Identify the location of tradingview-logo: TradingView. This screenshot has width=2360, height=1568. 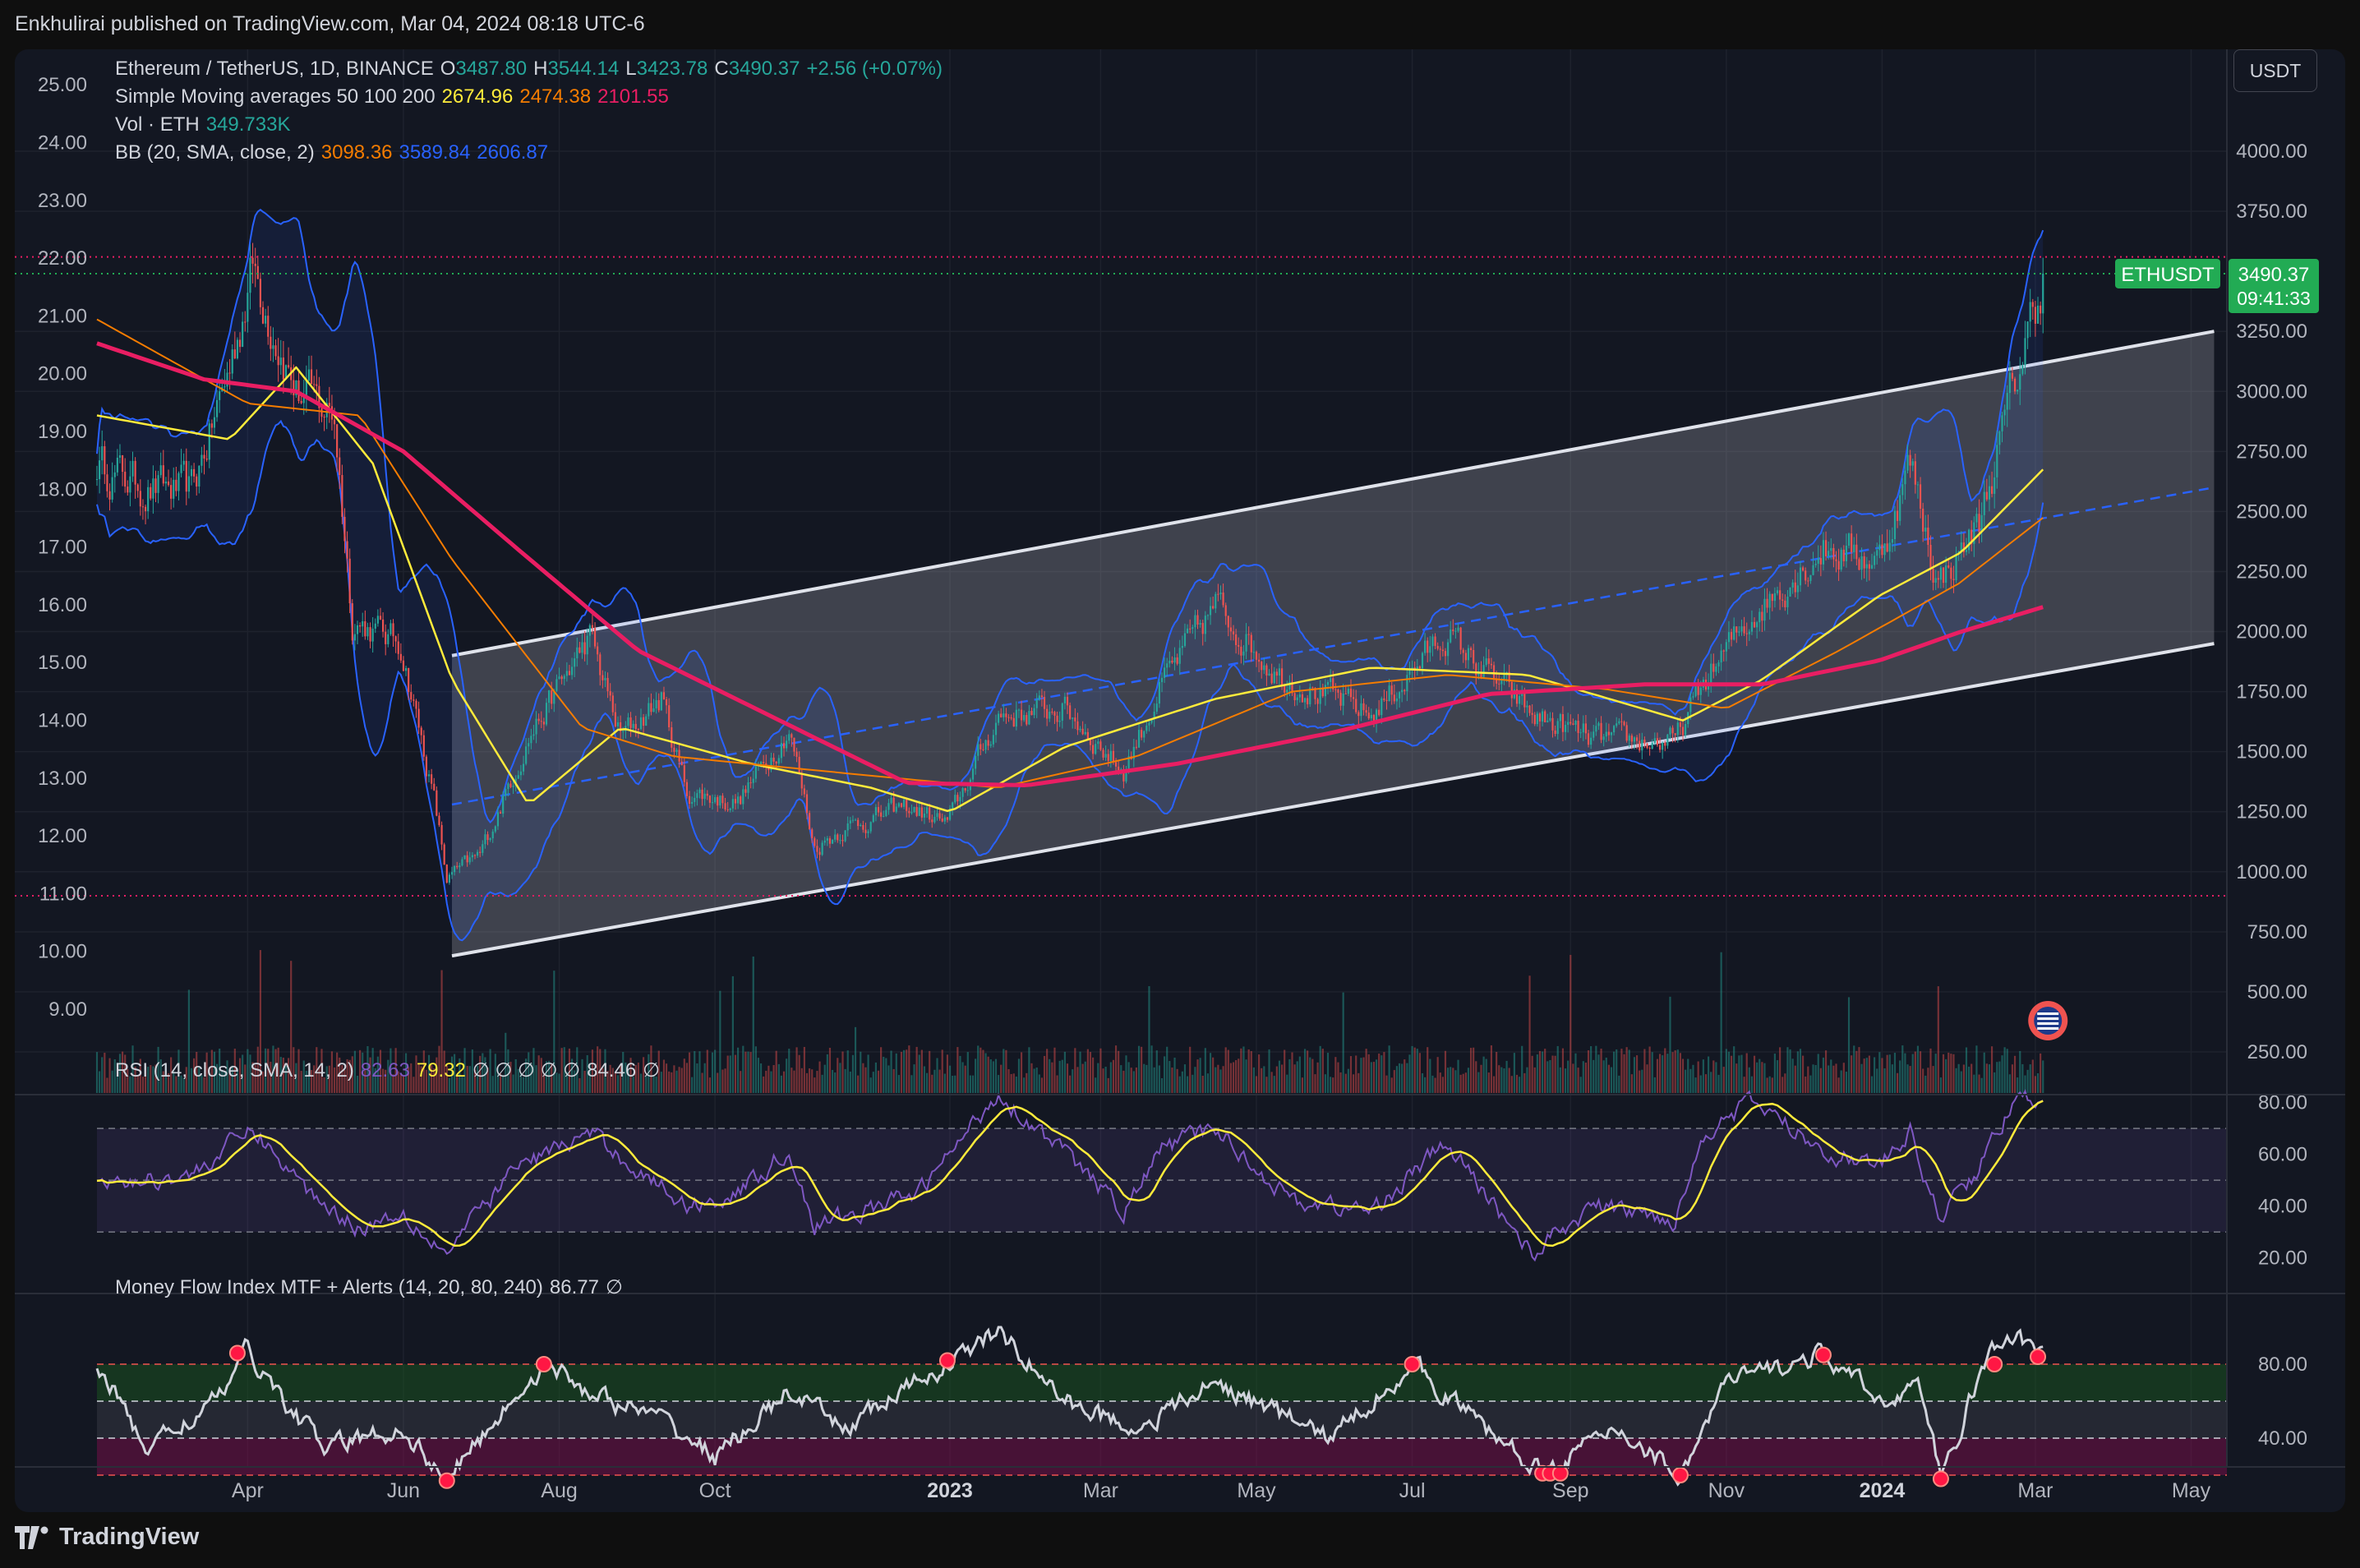
(107, 1537).